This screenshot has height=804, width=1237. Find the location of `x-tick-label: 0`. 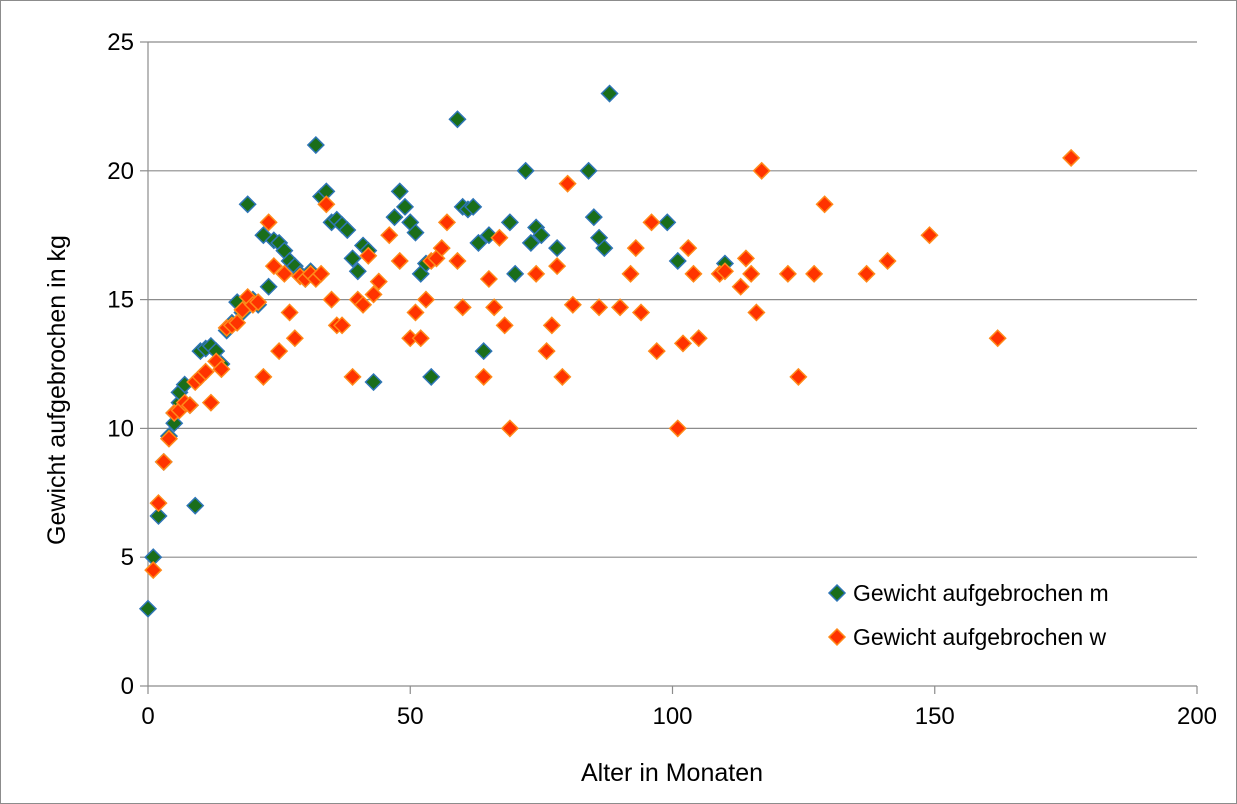

x-tick-label: 0 is located at coordinates (147, 716).